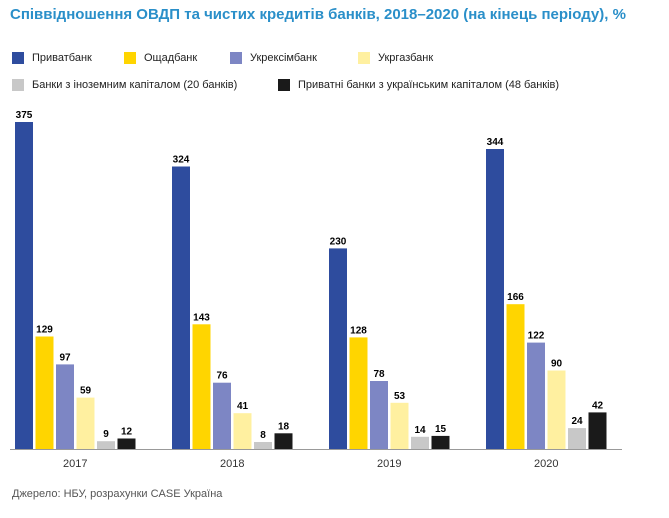 This screenshot has height=518, width=669. I want to click on data-label-2018-series-2: 76, so click(222, 376).